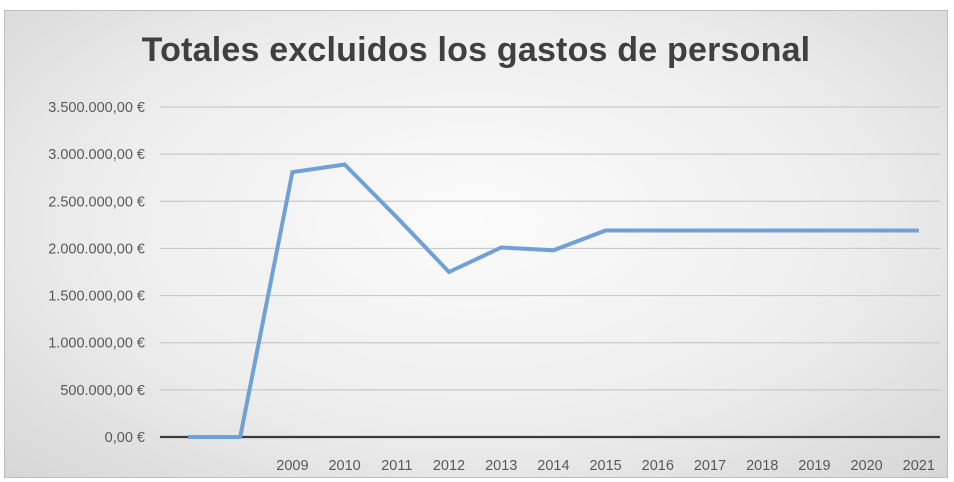 Image resolution: width=954 pixels, height=482 pixels. What do you see at coordinates (919, 466) in the screenshot?
I see `x-tick-label: 2021` at bounding box center [919, 466].